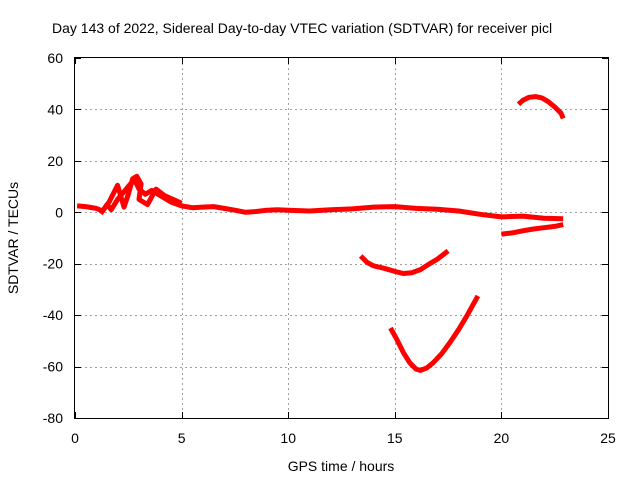 The width and height of the screenshot is (640, 480). What do you see at coordinates (53, 264) in the screenshot?
I see `y-tick-label: -20` at bounding box center [53, 264].